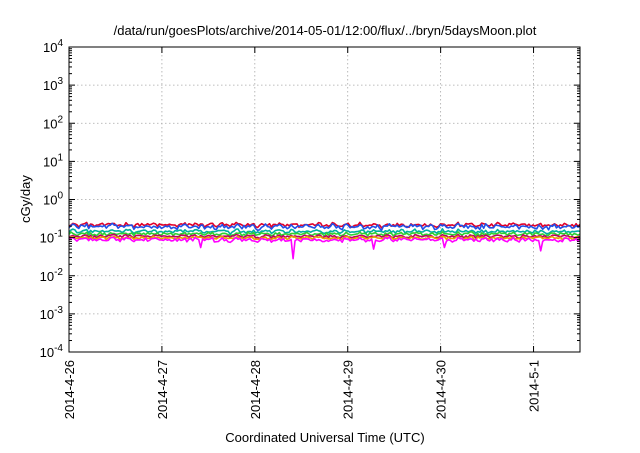 The image size is (640, 453). I want to click on y-tick-label: 10⁻⁴, so click(52, 351).